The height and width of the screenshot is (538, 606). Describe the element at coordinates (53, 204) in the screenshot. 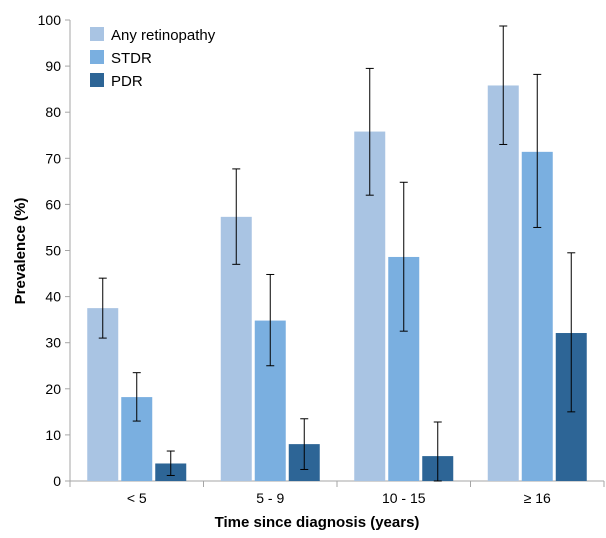

I see `y-tick-label: 60` at that location.